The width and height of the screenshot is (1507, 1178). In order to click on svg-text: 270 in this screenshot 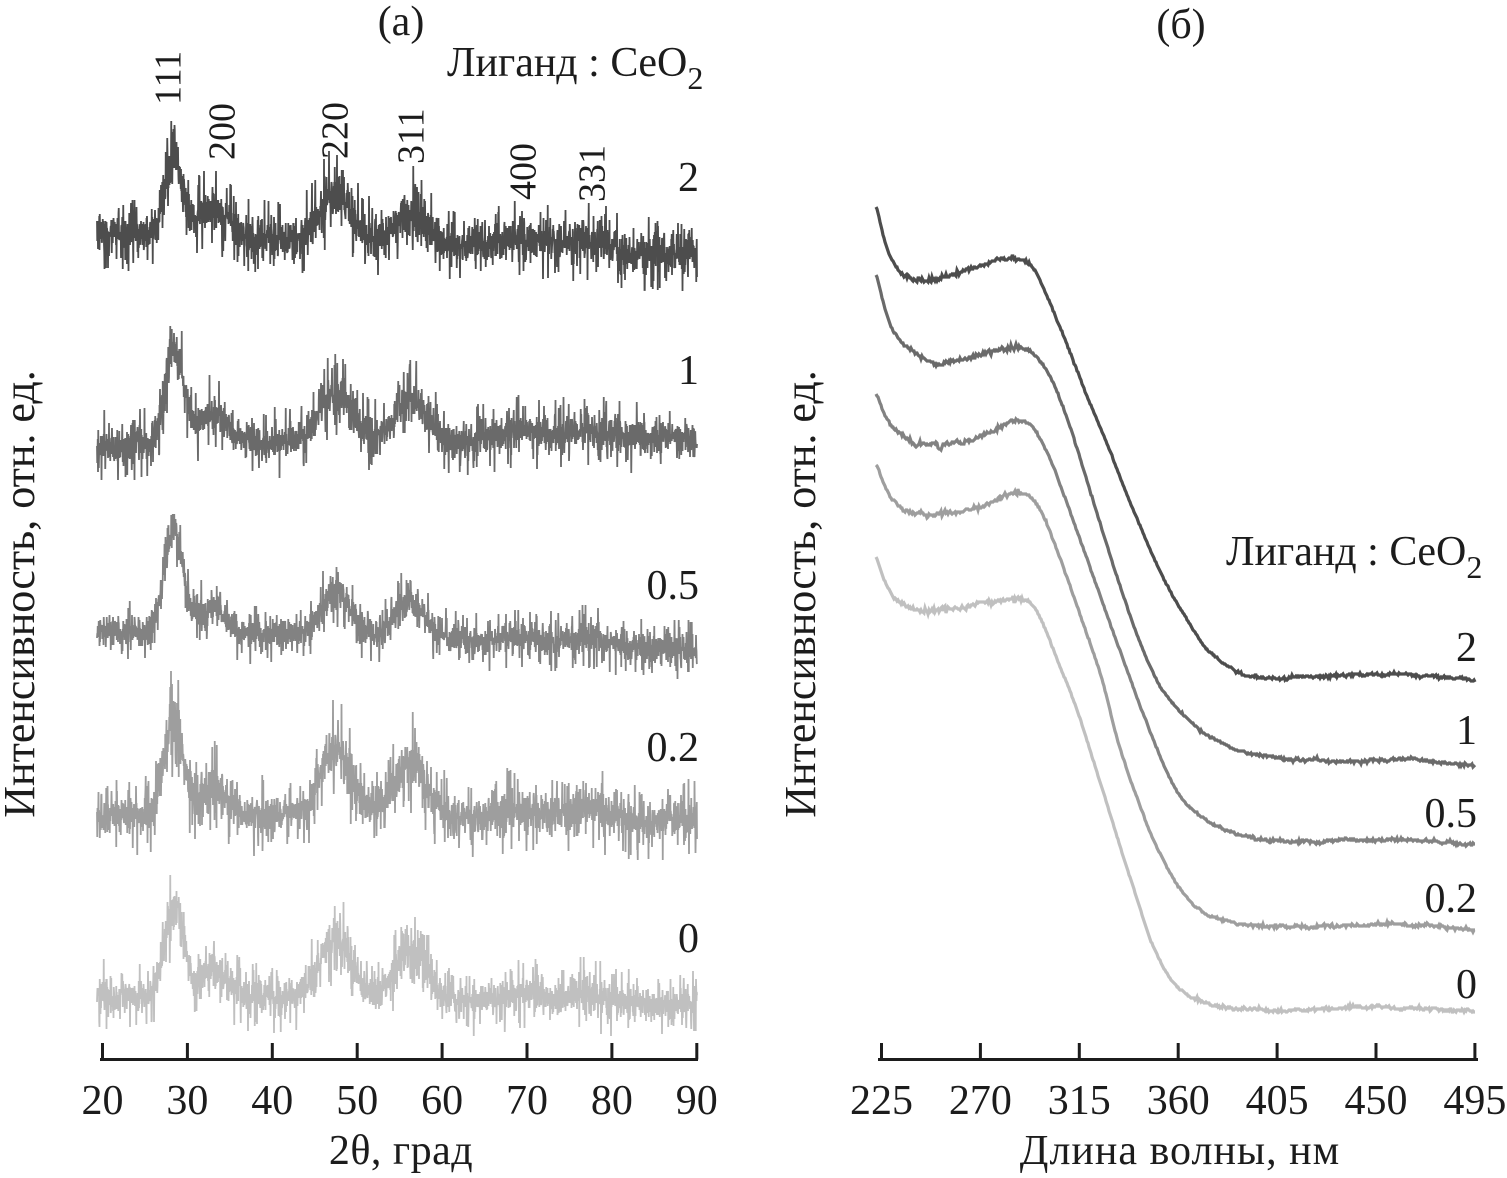, I will do `click(980, 1101)`.